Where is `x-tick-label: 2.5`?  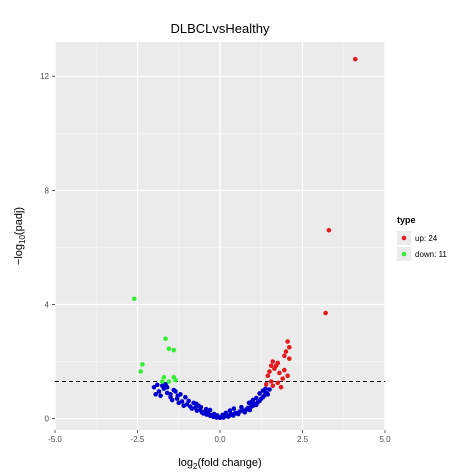 x-tick-label: 2.5 is located at coordinates (303, 439).